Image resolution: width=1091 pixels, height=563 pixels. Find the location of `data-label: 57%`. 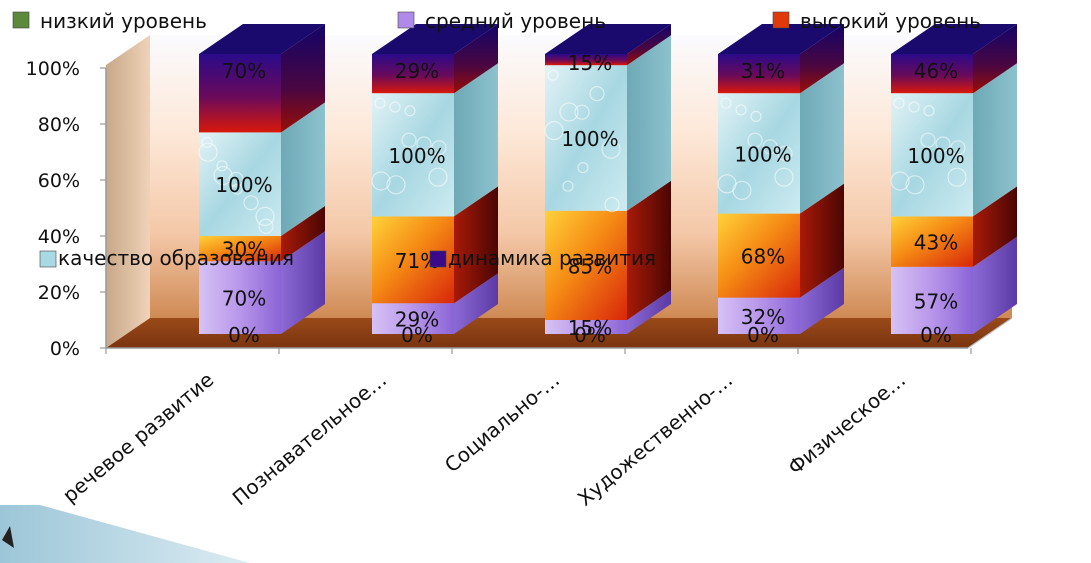

data-label: 57% is located at coordinates (936, 301).